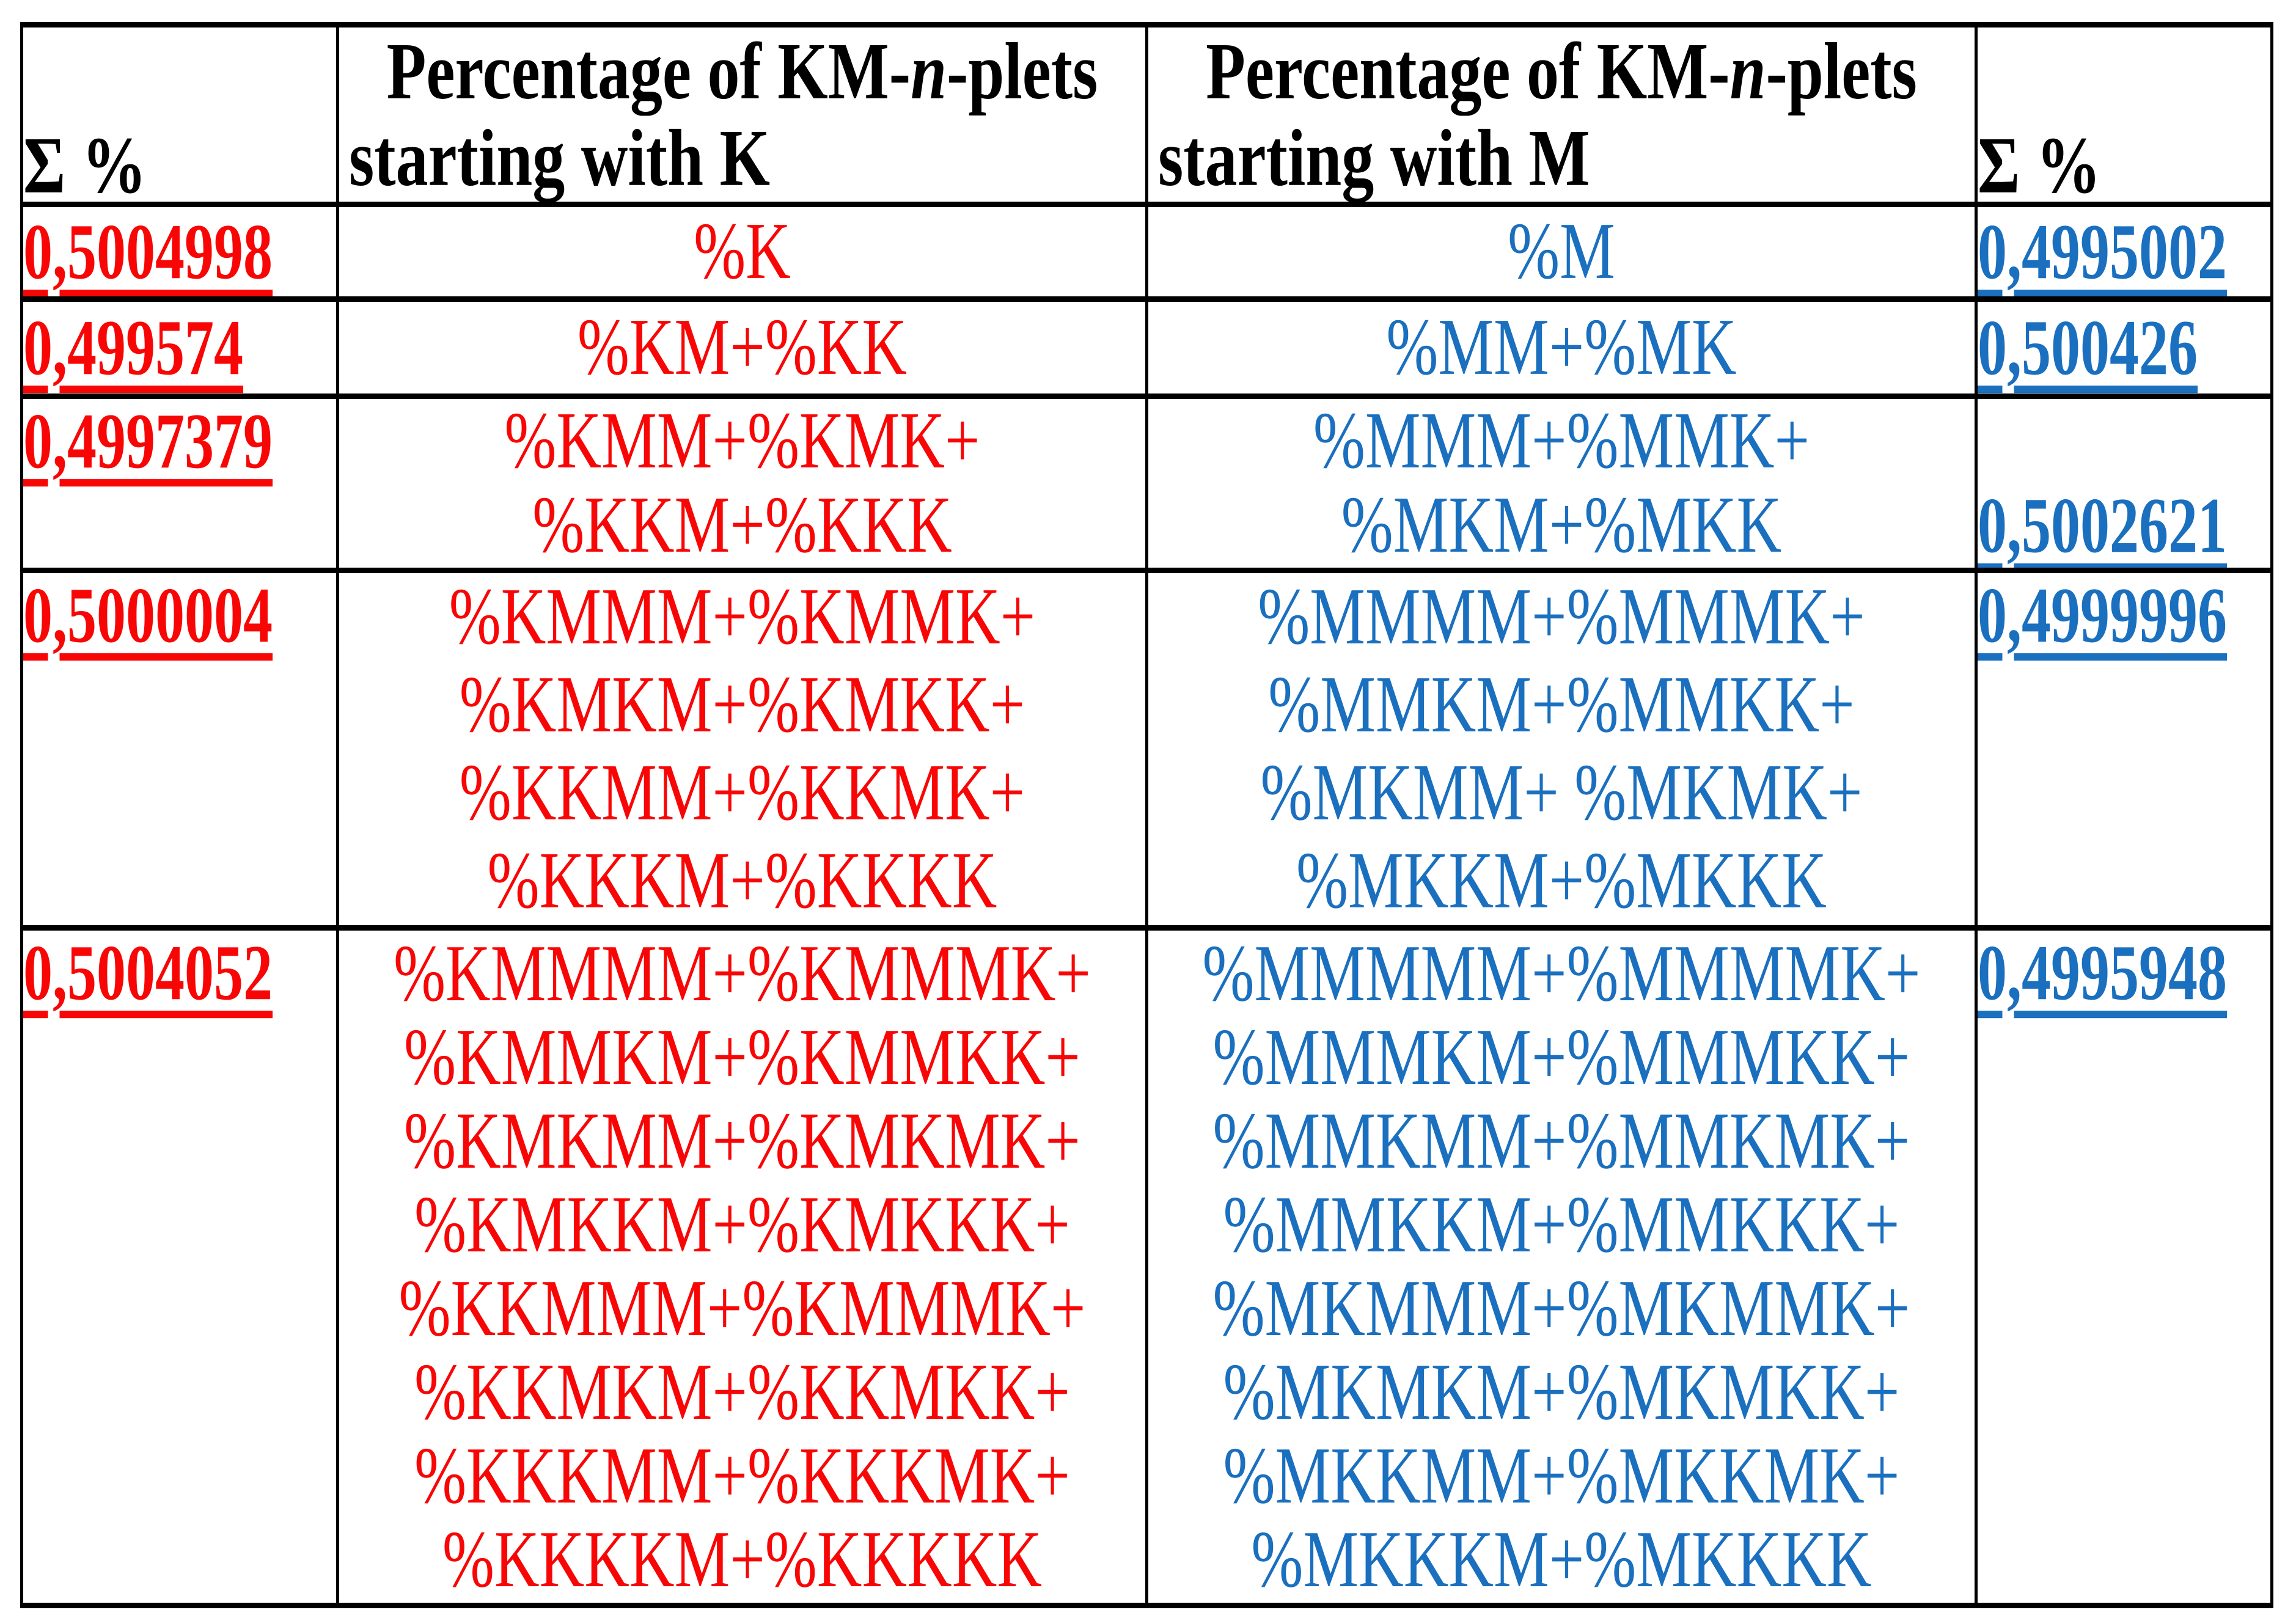  I want to click on sum-k-cell-n3: 0,4997379, so click(179, 484).